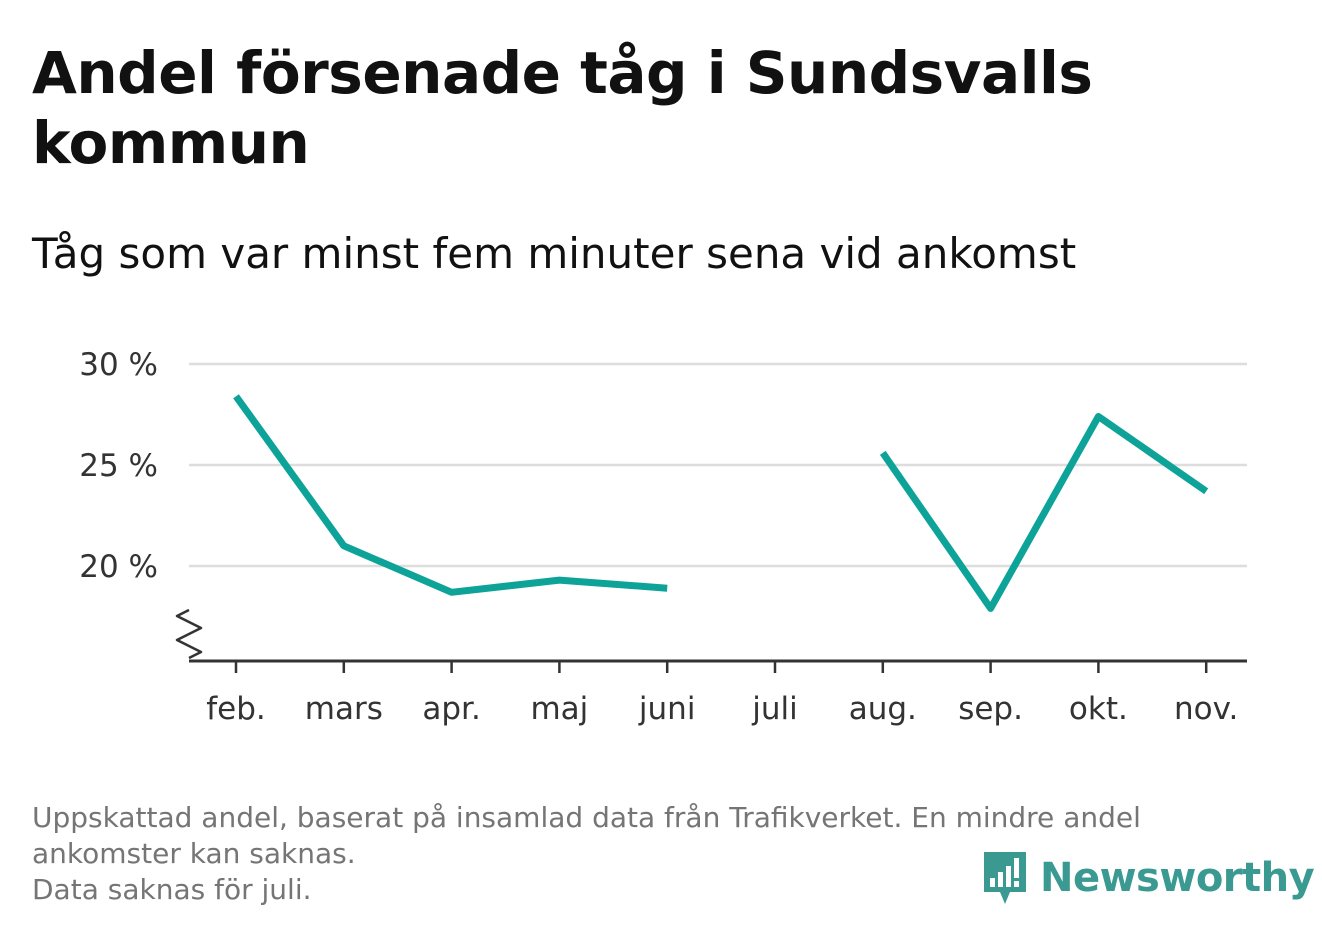 The image size is (1322, 939). Describe the element at coordinates (1005, 878) in the screenshot. I see `newsworthy-logo-icon` at that location.